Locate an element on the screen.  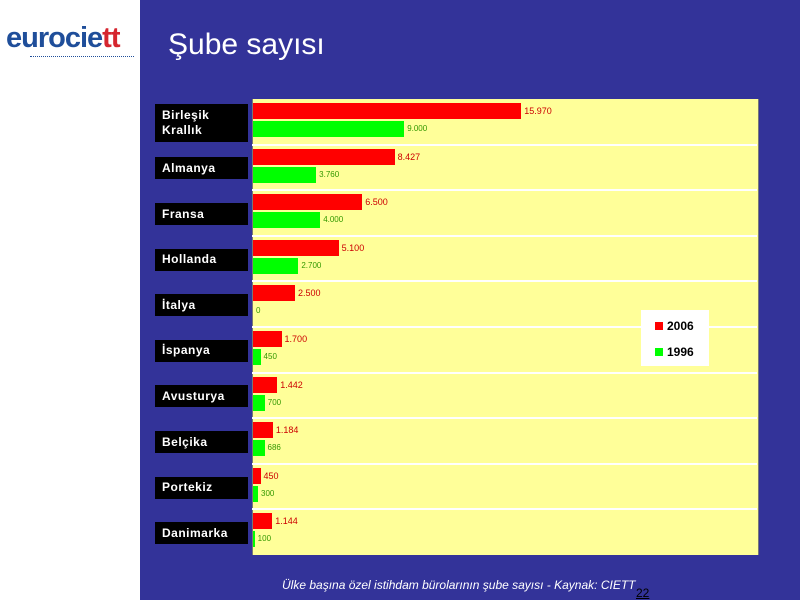
legend-item-2006: 2006 is located at coordinates (674, 326).